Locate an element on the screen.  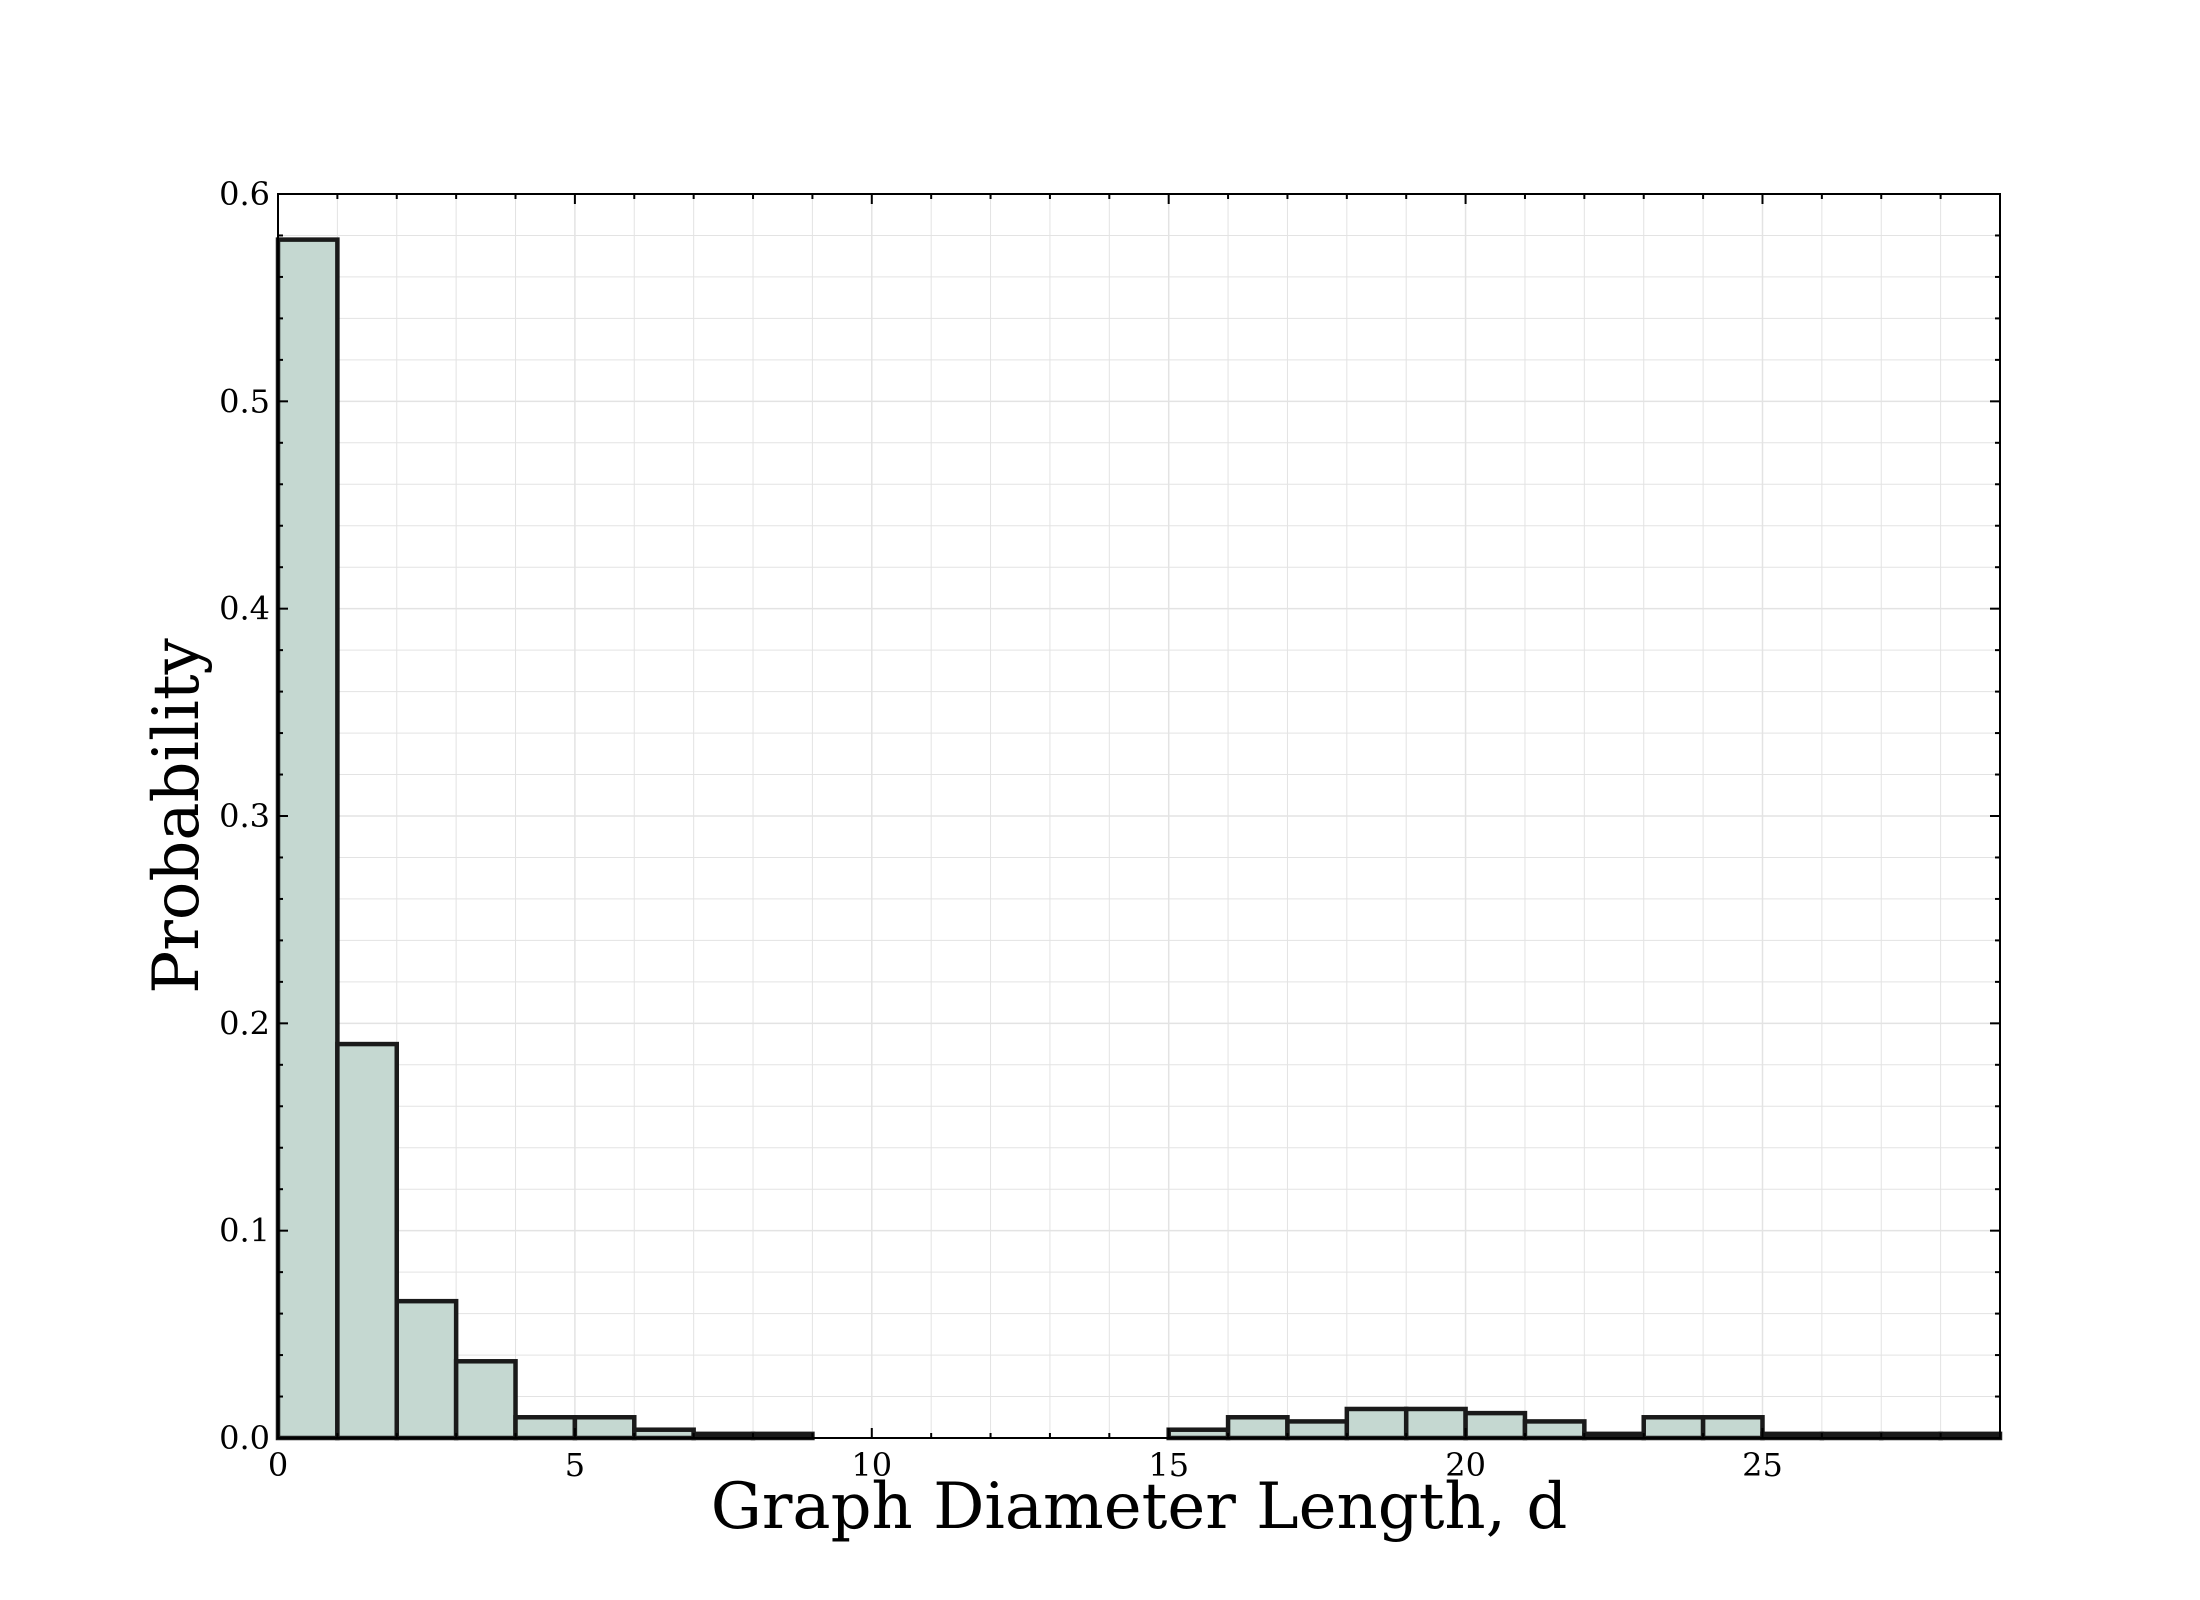
x-tick-label: 20 is located at coordinates (1465, 1465).